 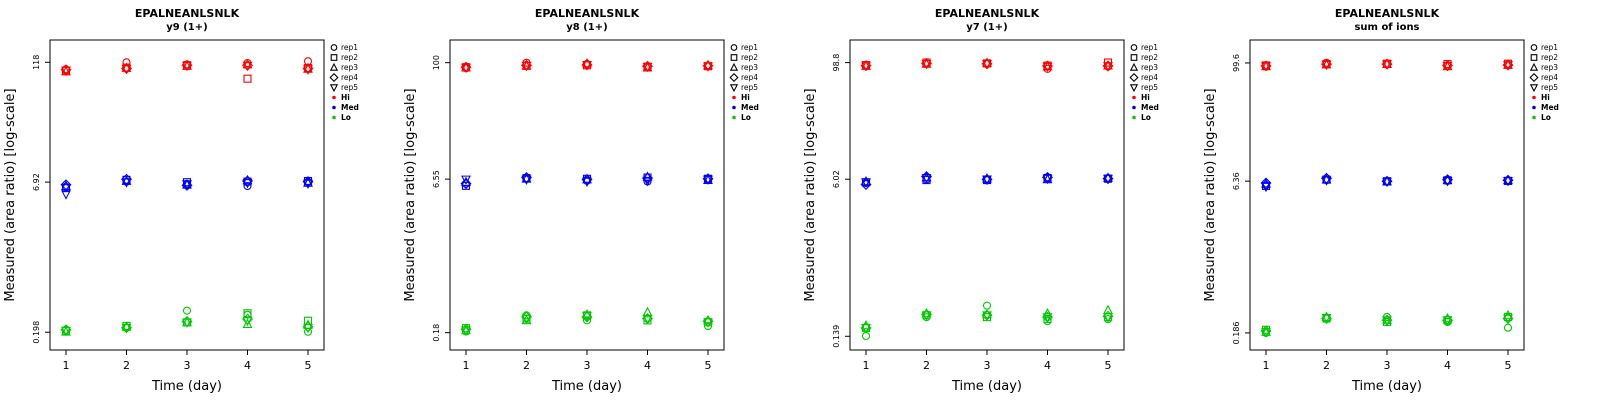 What do you see at coordinates (247, 186) in the screenshot?
I see `data-point-med-rep1` at bounding box center [247, 186].